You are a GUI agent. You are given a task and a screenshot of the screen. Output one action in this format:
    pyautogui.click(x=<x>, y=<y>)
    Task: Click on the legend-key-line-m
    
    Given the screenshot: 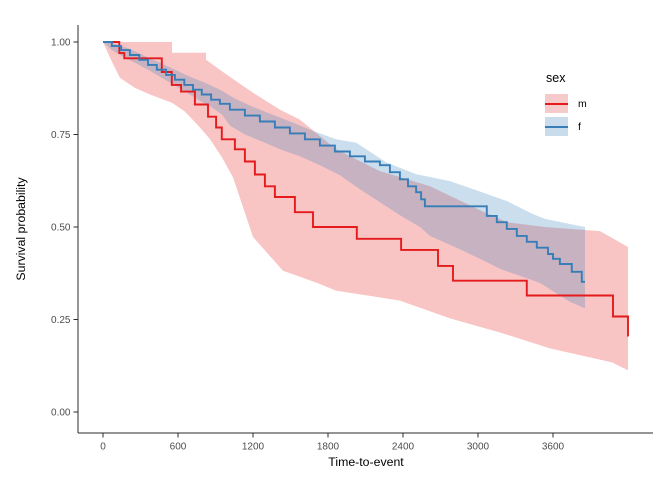 What is the action you would take?
    pyautogui.click(x=556, y=103)
    